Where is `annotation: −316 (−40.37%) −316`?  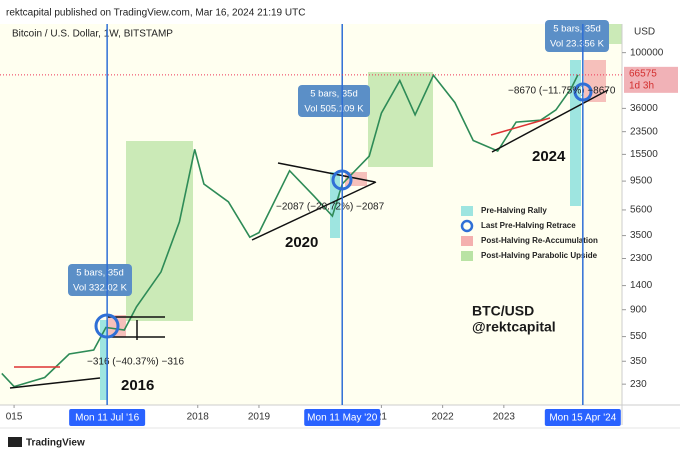
annotation: −316 (−40.37%) −316 is located at coordinates (135, 362).